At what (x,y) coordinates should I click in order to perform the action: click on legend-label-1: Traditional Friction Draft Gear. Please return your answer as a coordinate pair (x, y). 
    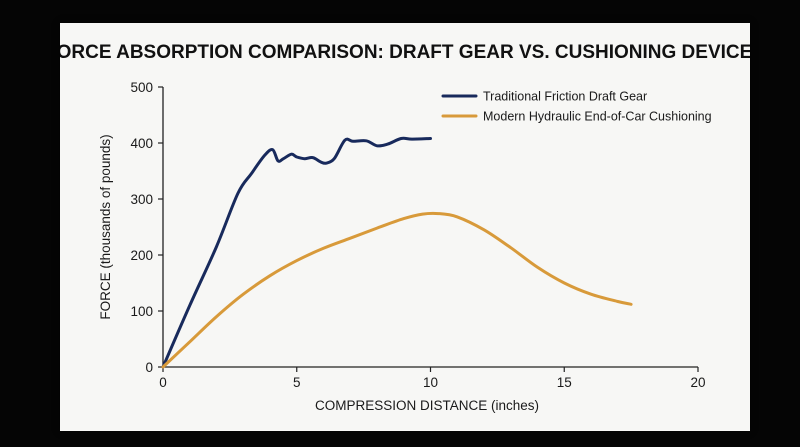
    Looking at the image, I should click on (565, 97).